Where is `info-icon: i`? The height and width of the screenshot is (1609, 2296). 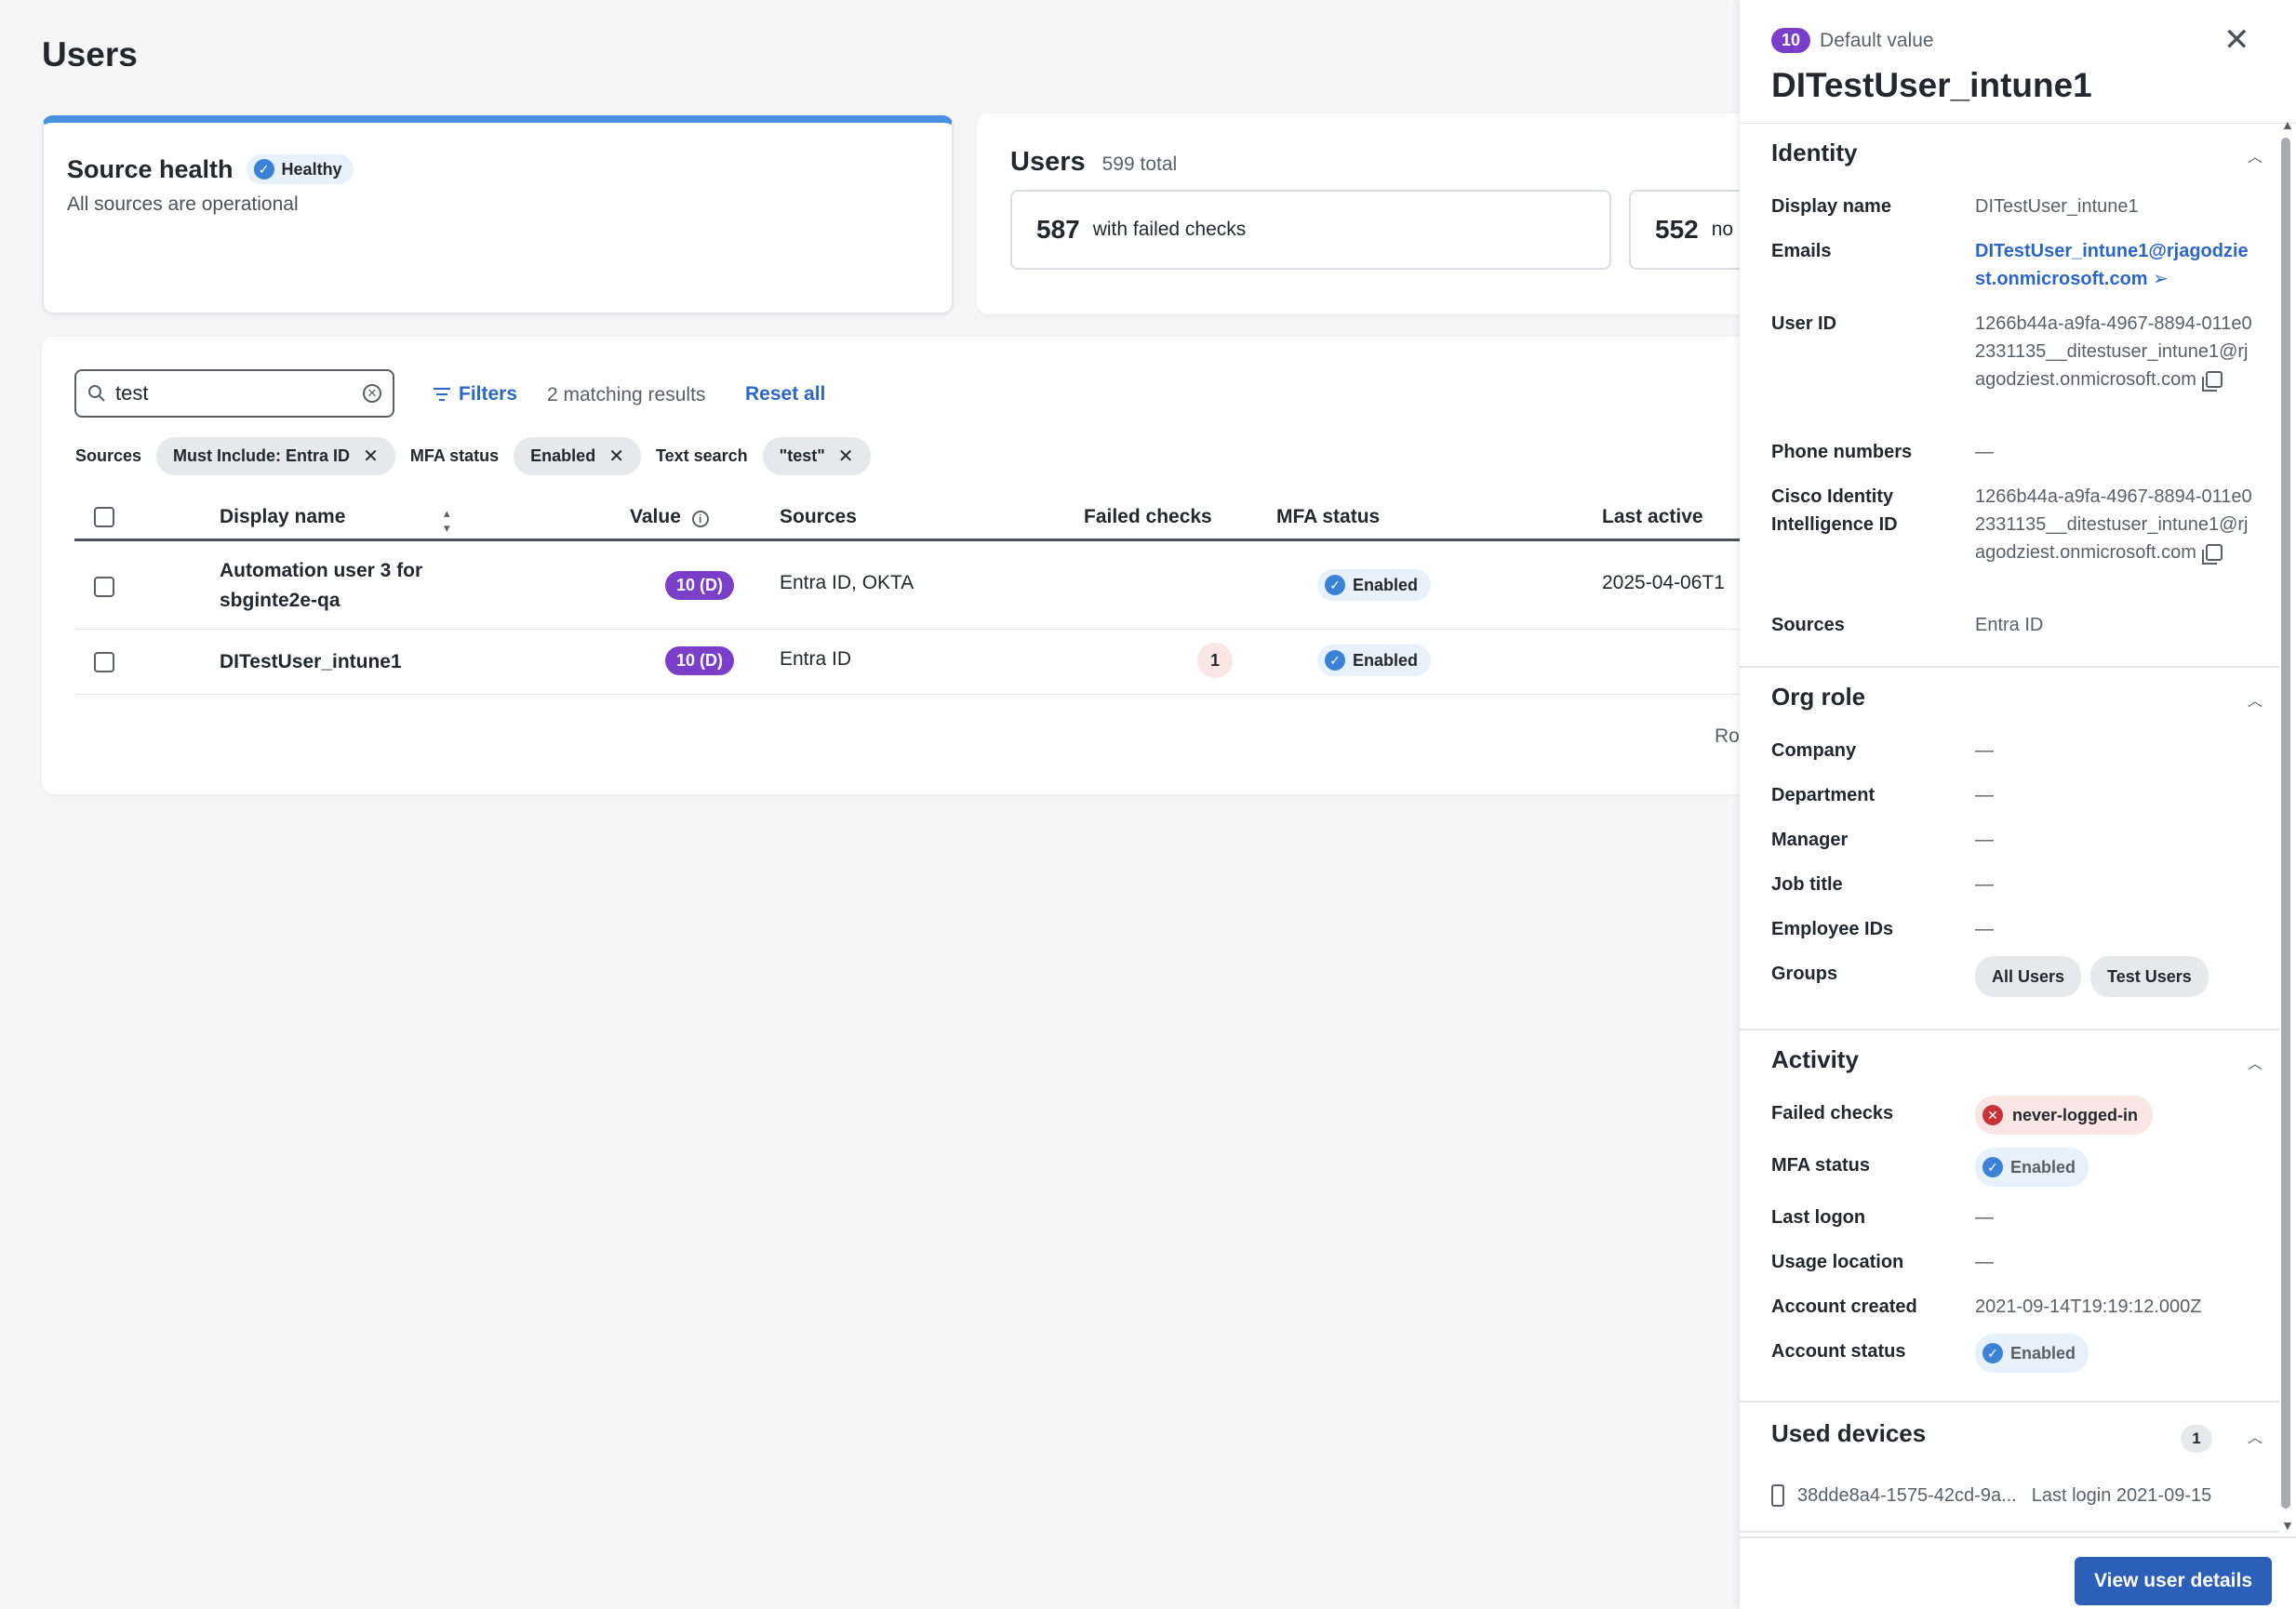 info-icon: i is located at coordinates (700, 519).